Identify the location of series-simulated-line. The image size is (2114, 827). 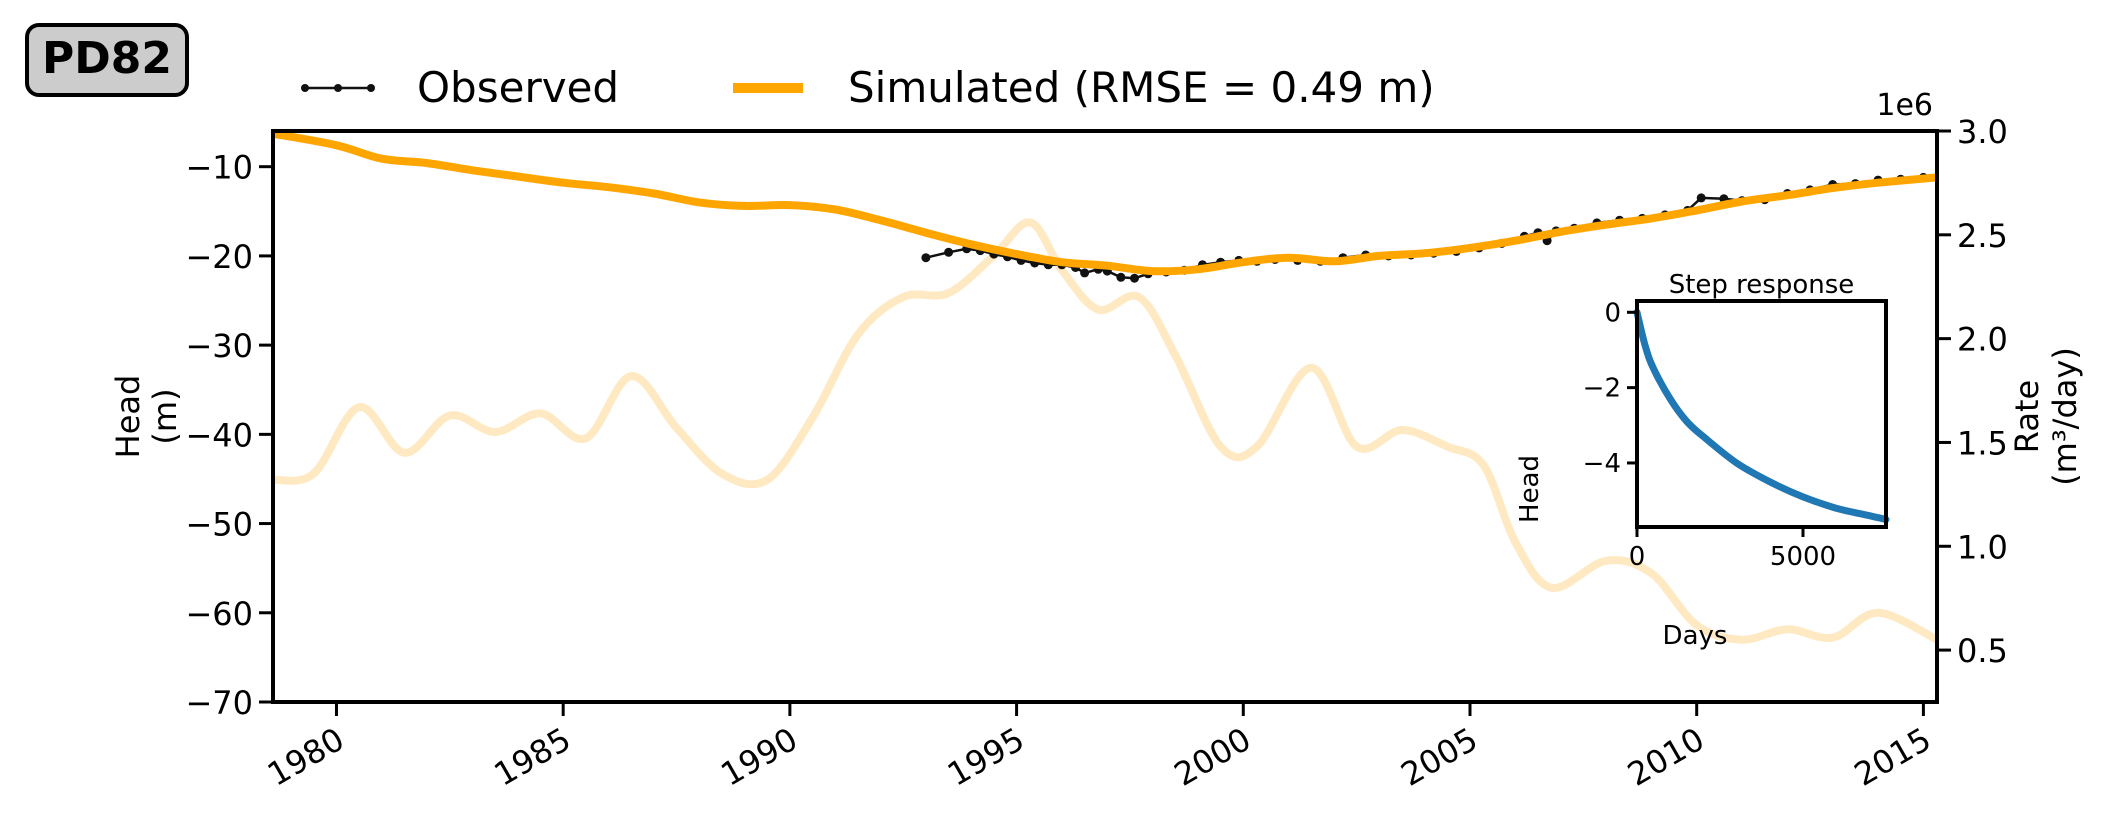
(1105, 203).